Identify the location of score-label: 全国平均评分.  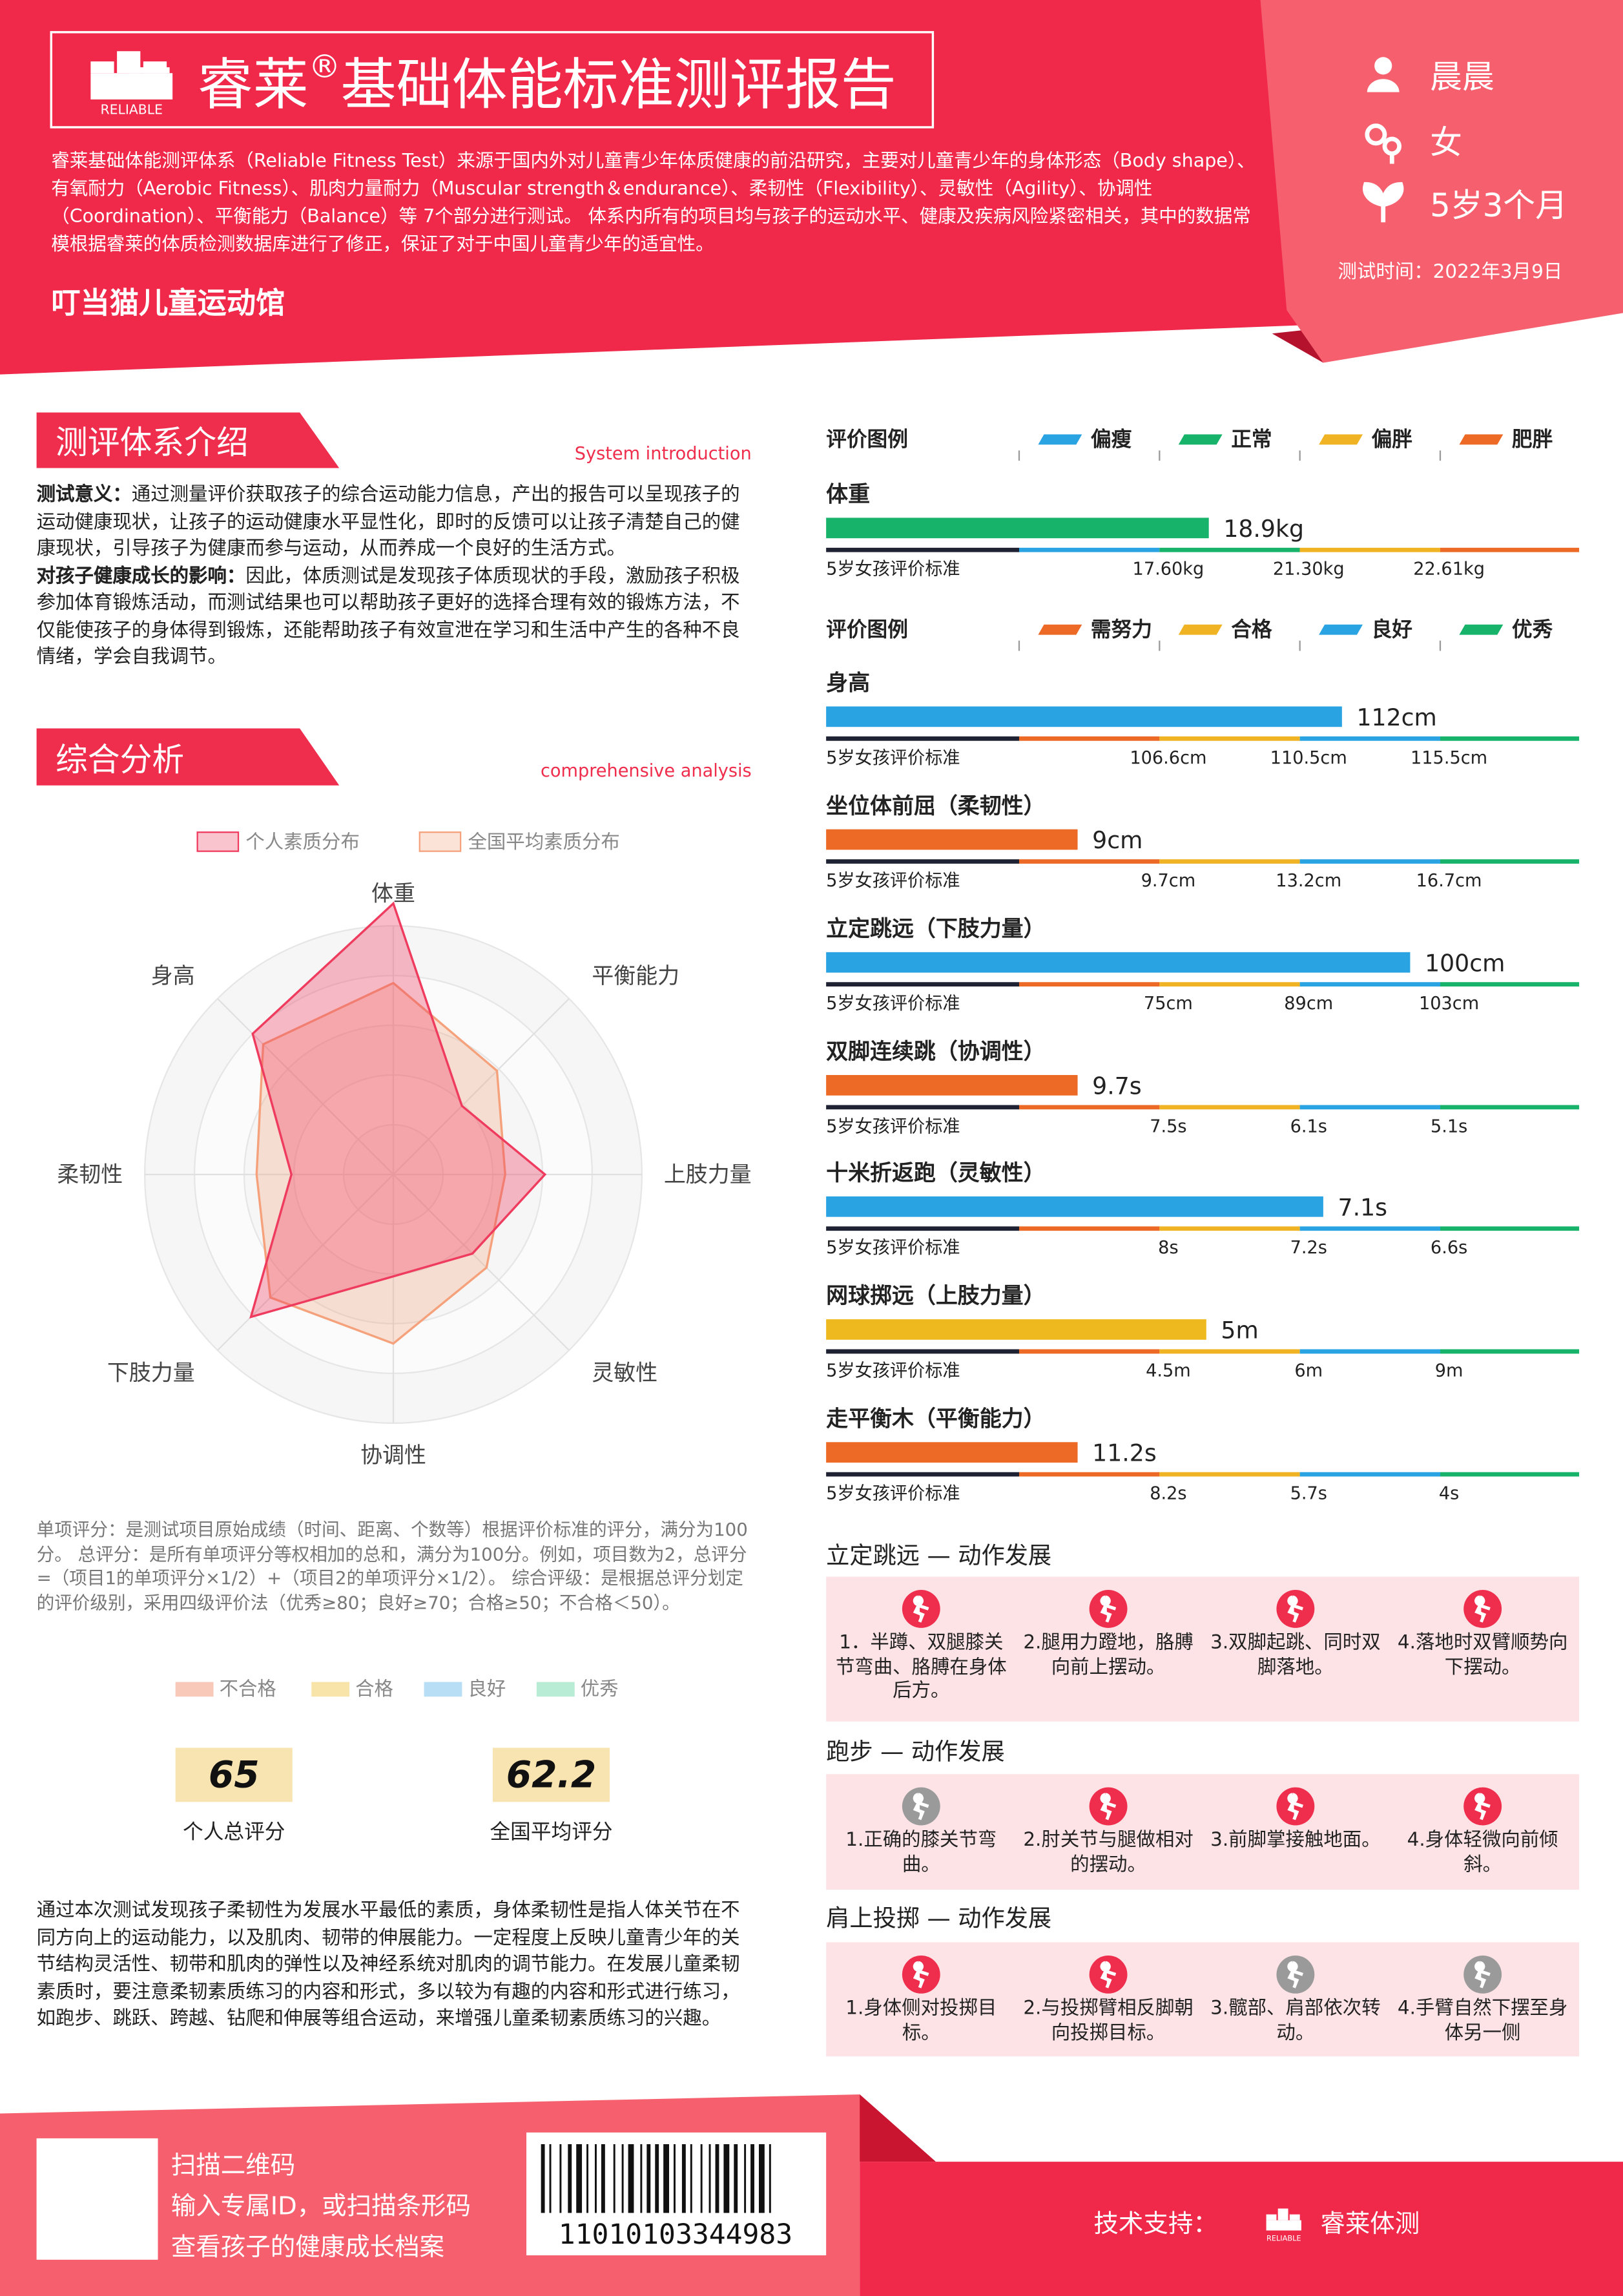
(551, 1833).